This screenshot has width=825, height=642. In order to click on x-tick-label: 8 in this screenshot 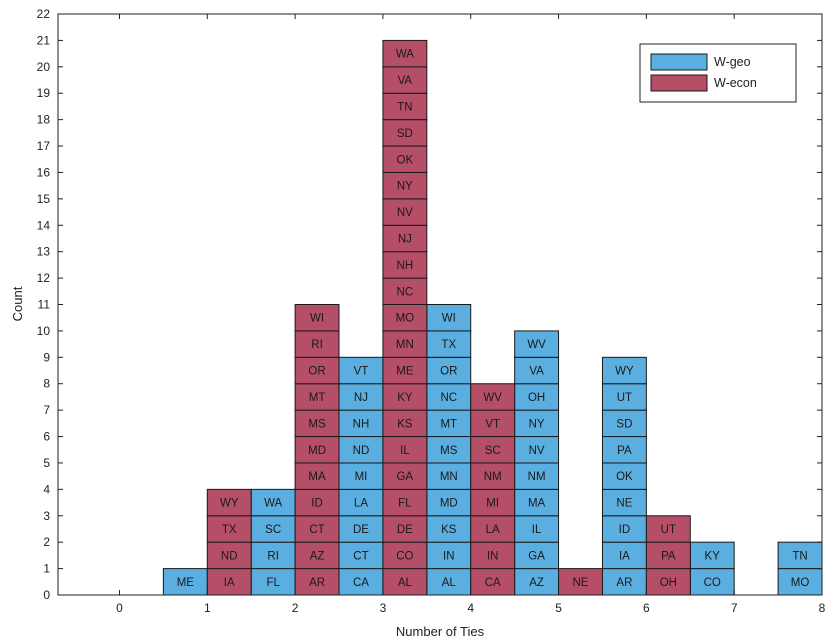, I will do `click(822, 608)`.